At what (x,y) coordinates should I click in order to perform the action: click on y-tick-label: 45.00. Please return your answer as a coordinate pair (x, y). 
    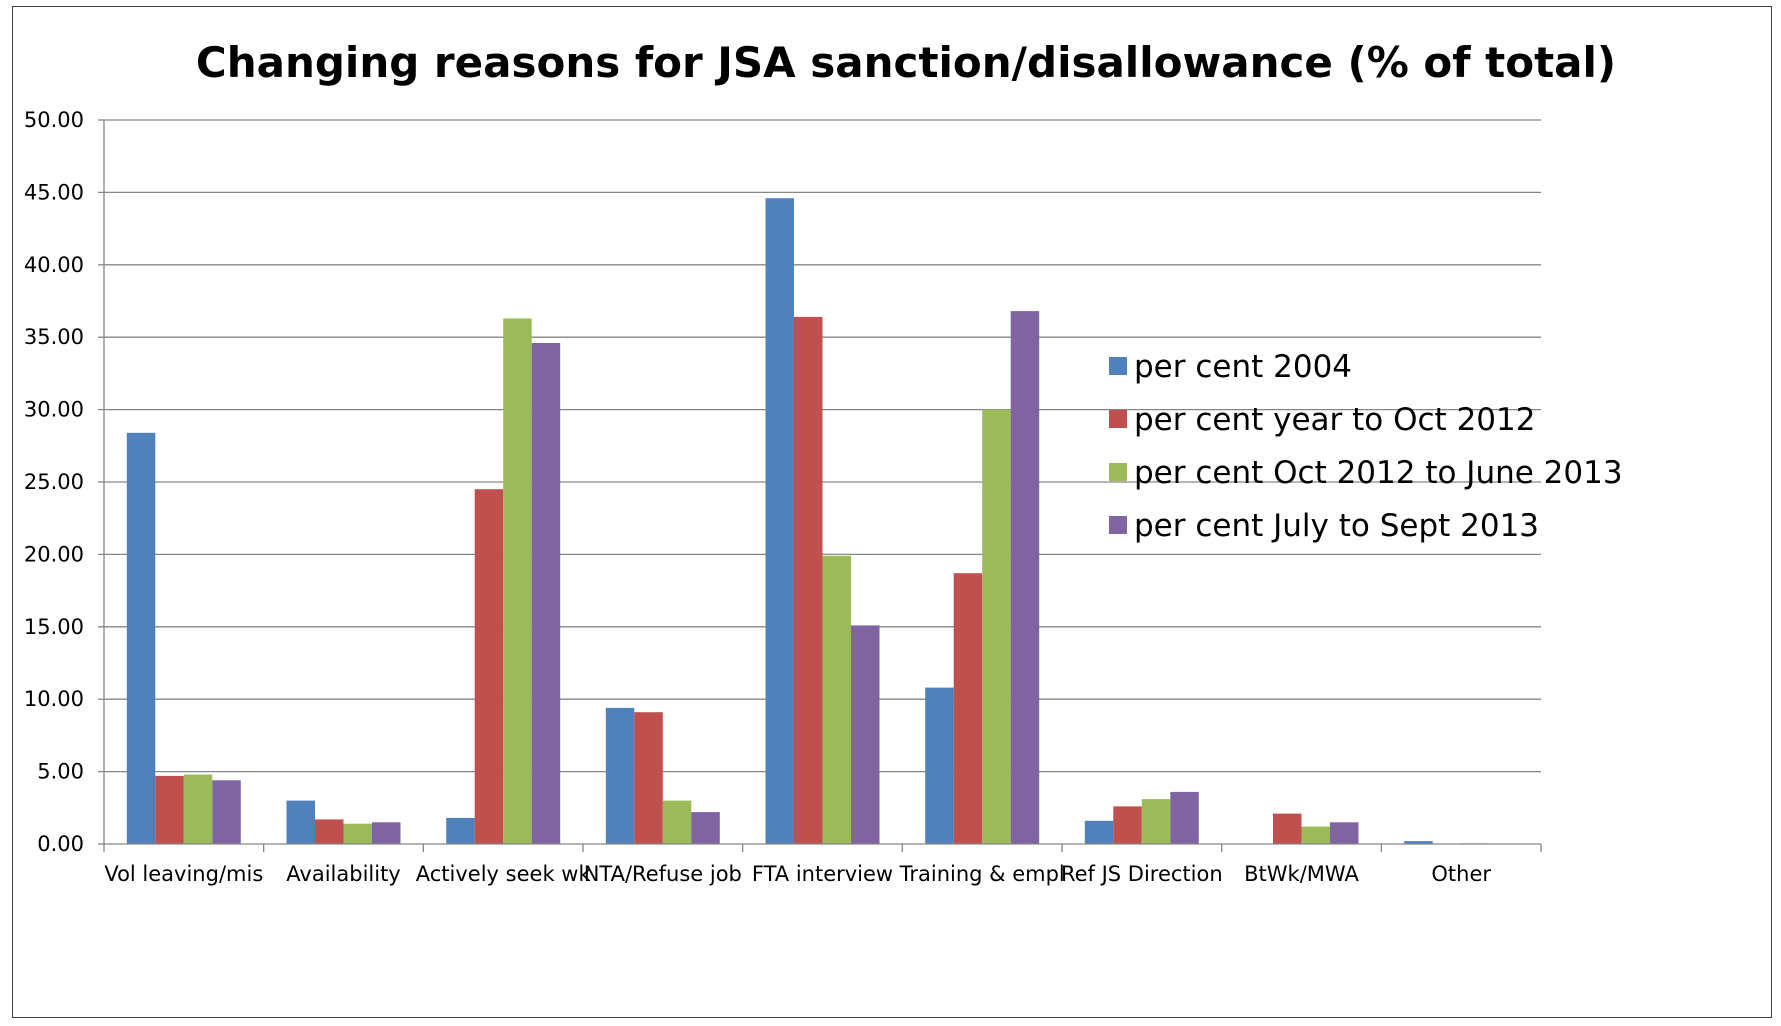
    Looking at the image, I should click on (54, 192).